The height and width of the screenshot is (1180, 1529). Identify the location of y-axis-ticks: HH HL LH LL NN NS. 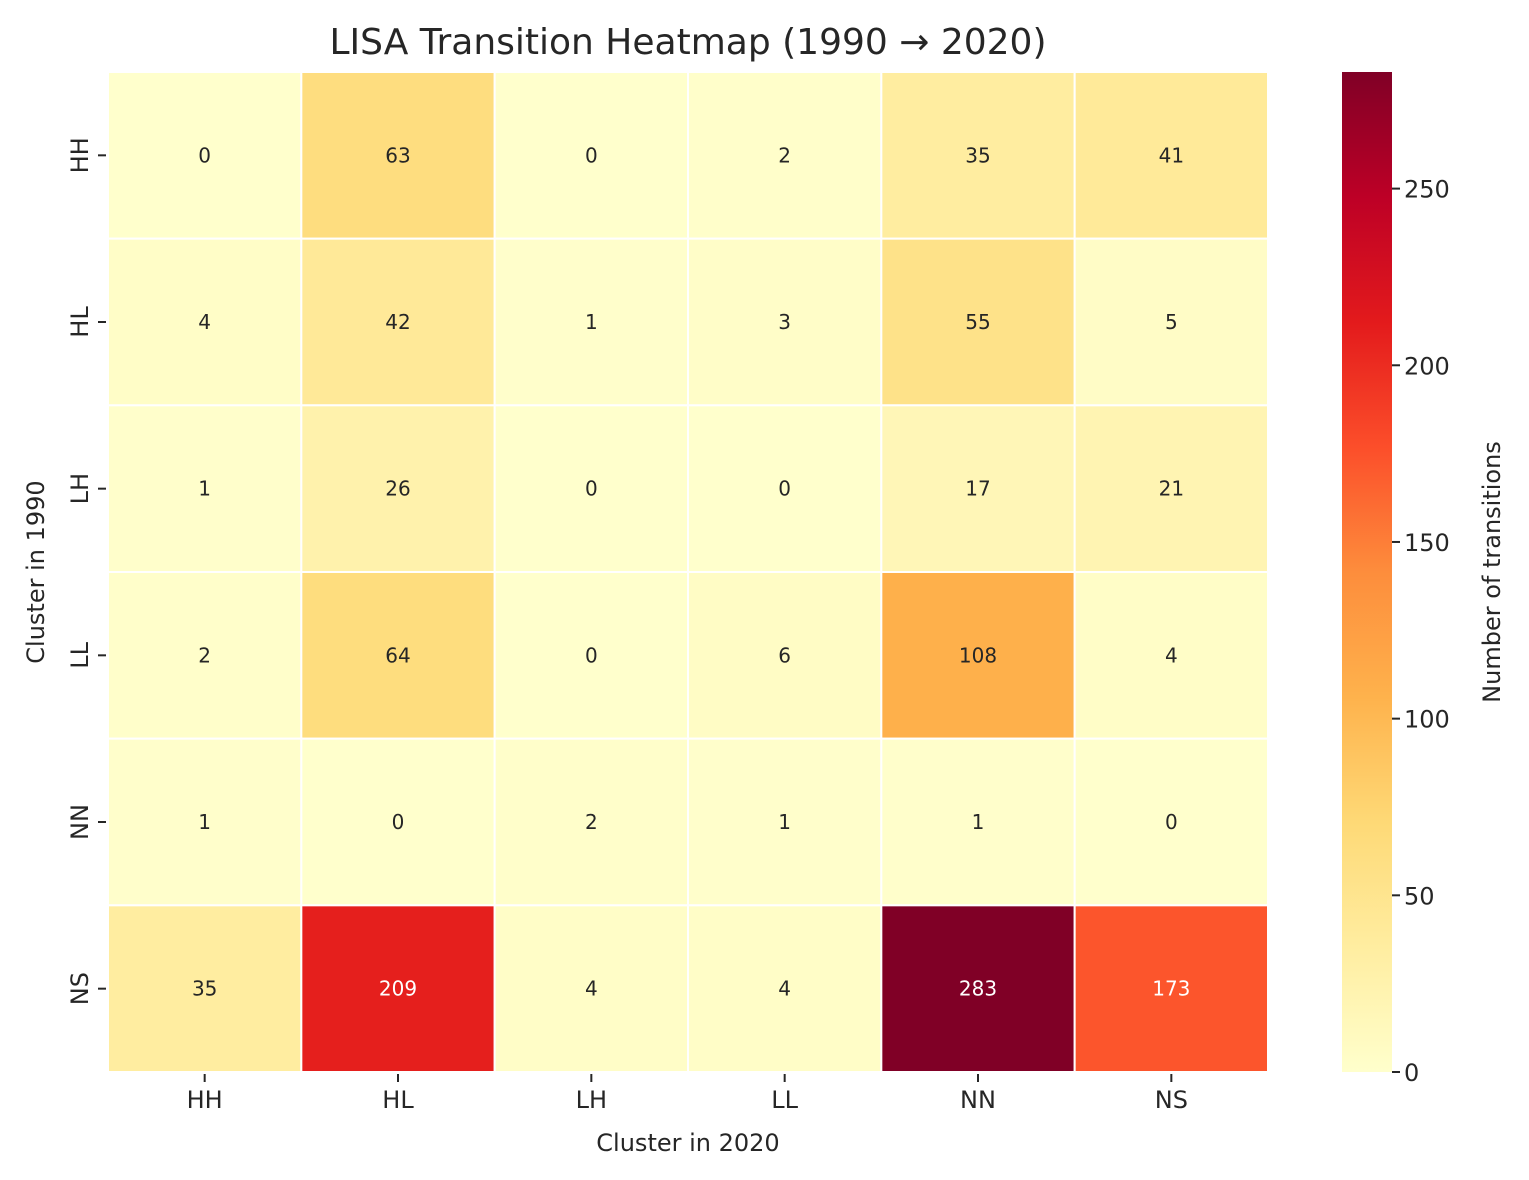
(86, 571).